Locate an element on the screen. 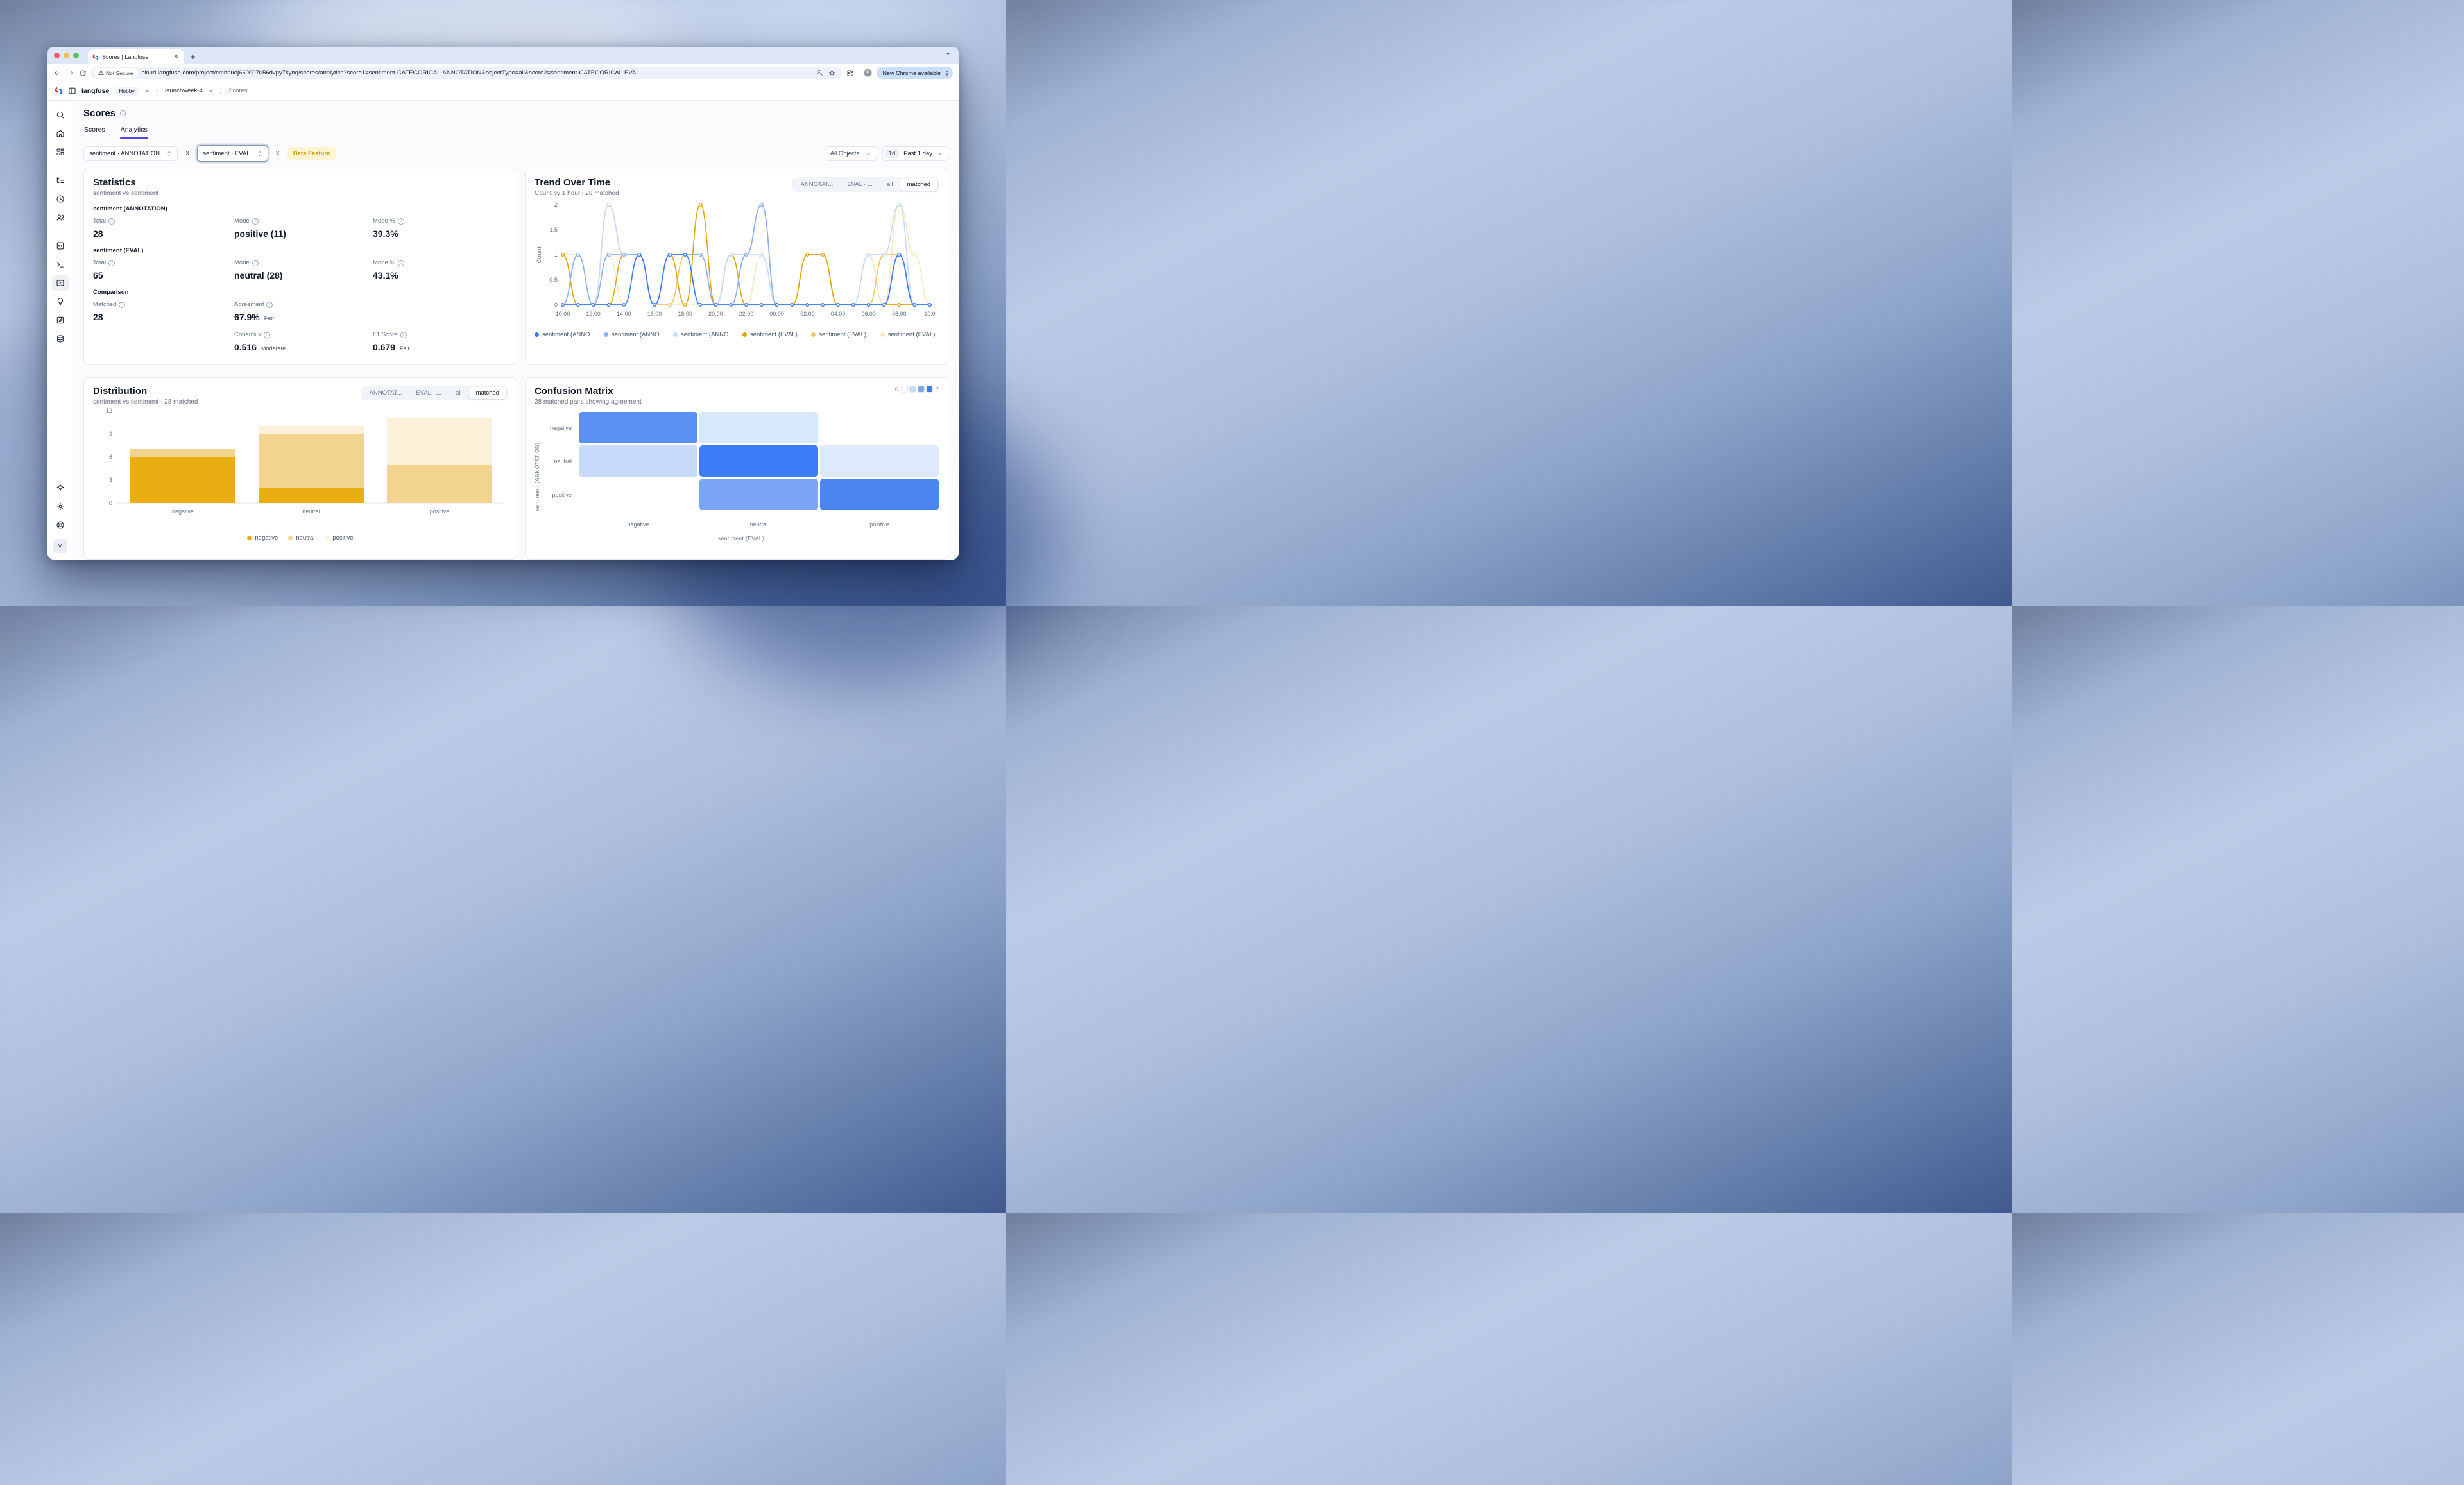 This screenshot has width=2464, height=1485. plan-badge: Hobby is located at coordinates (127, 91).